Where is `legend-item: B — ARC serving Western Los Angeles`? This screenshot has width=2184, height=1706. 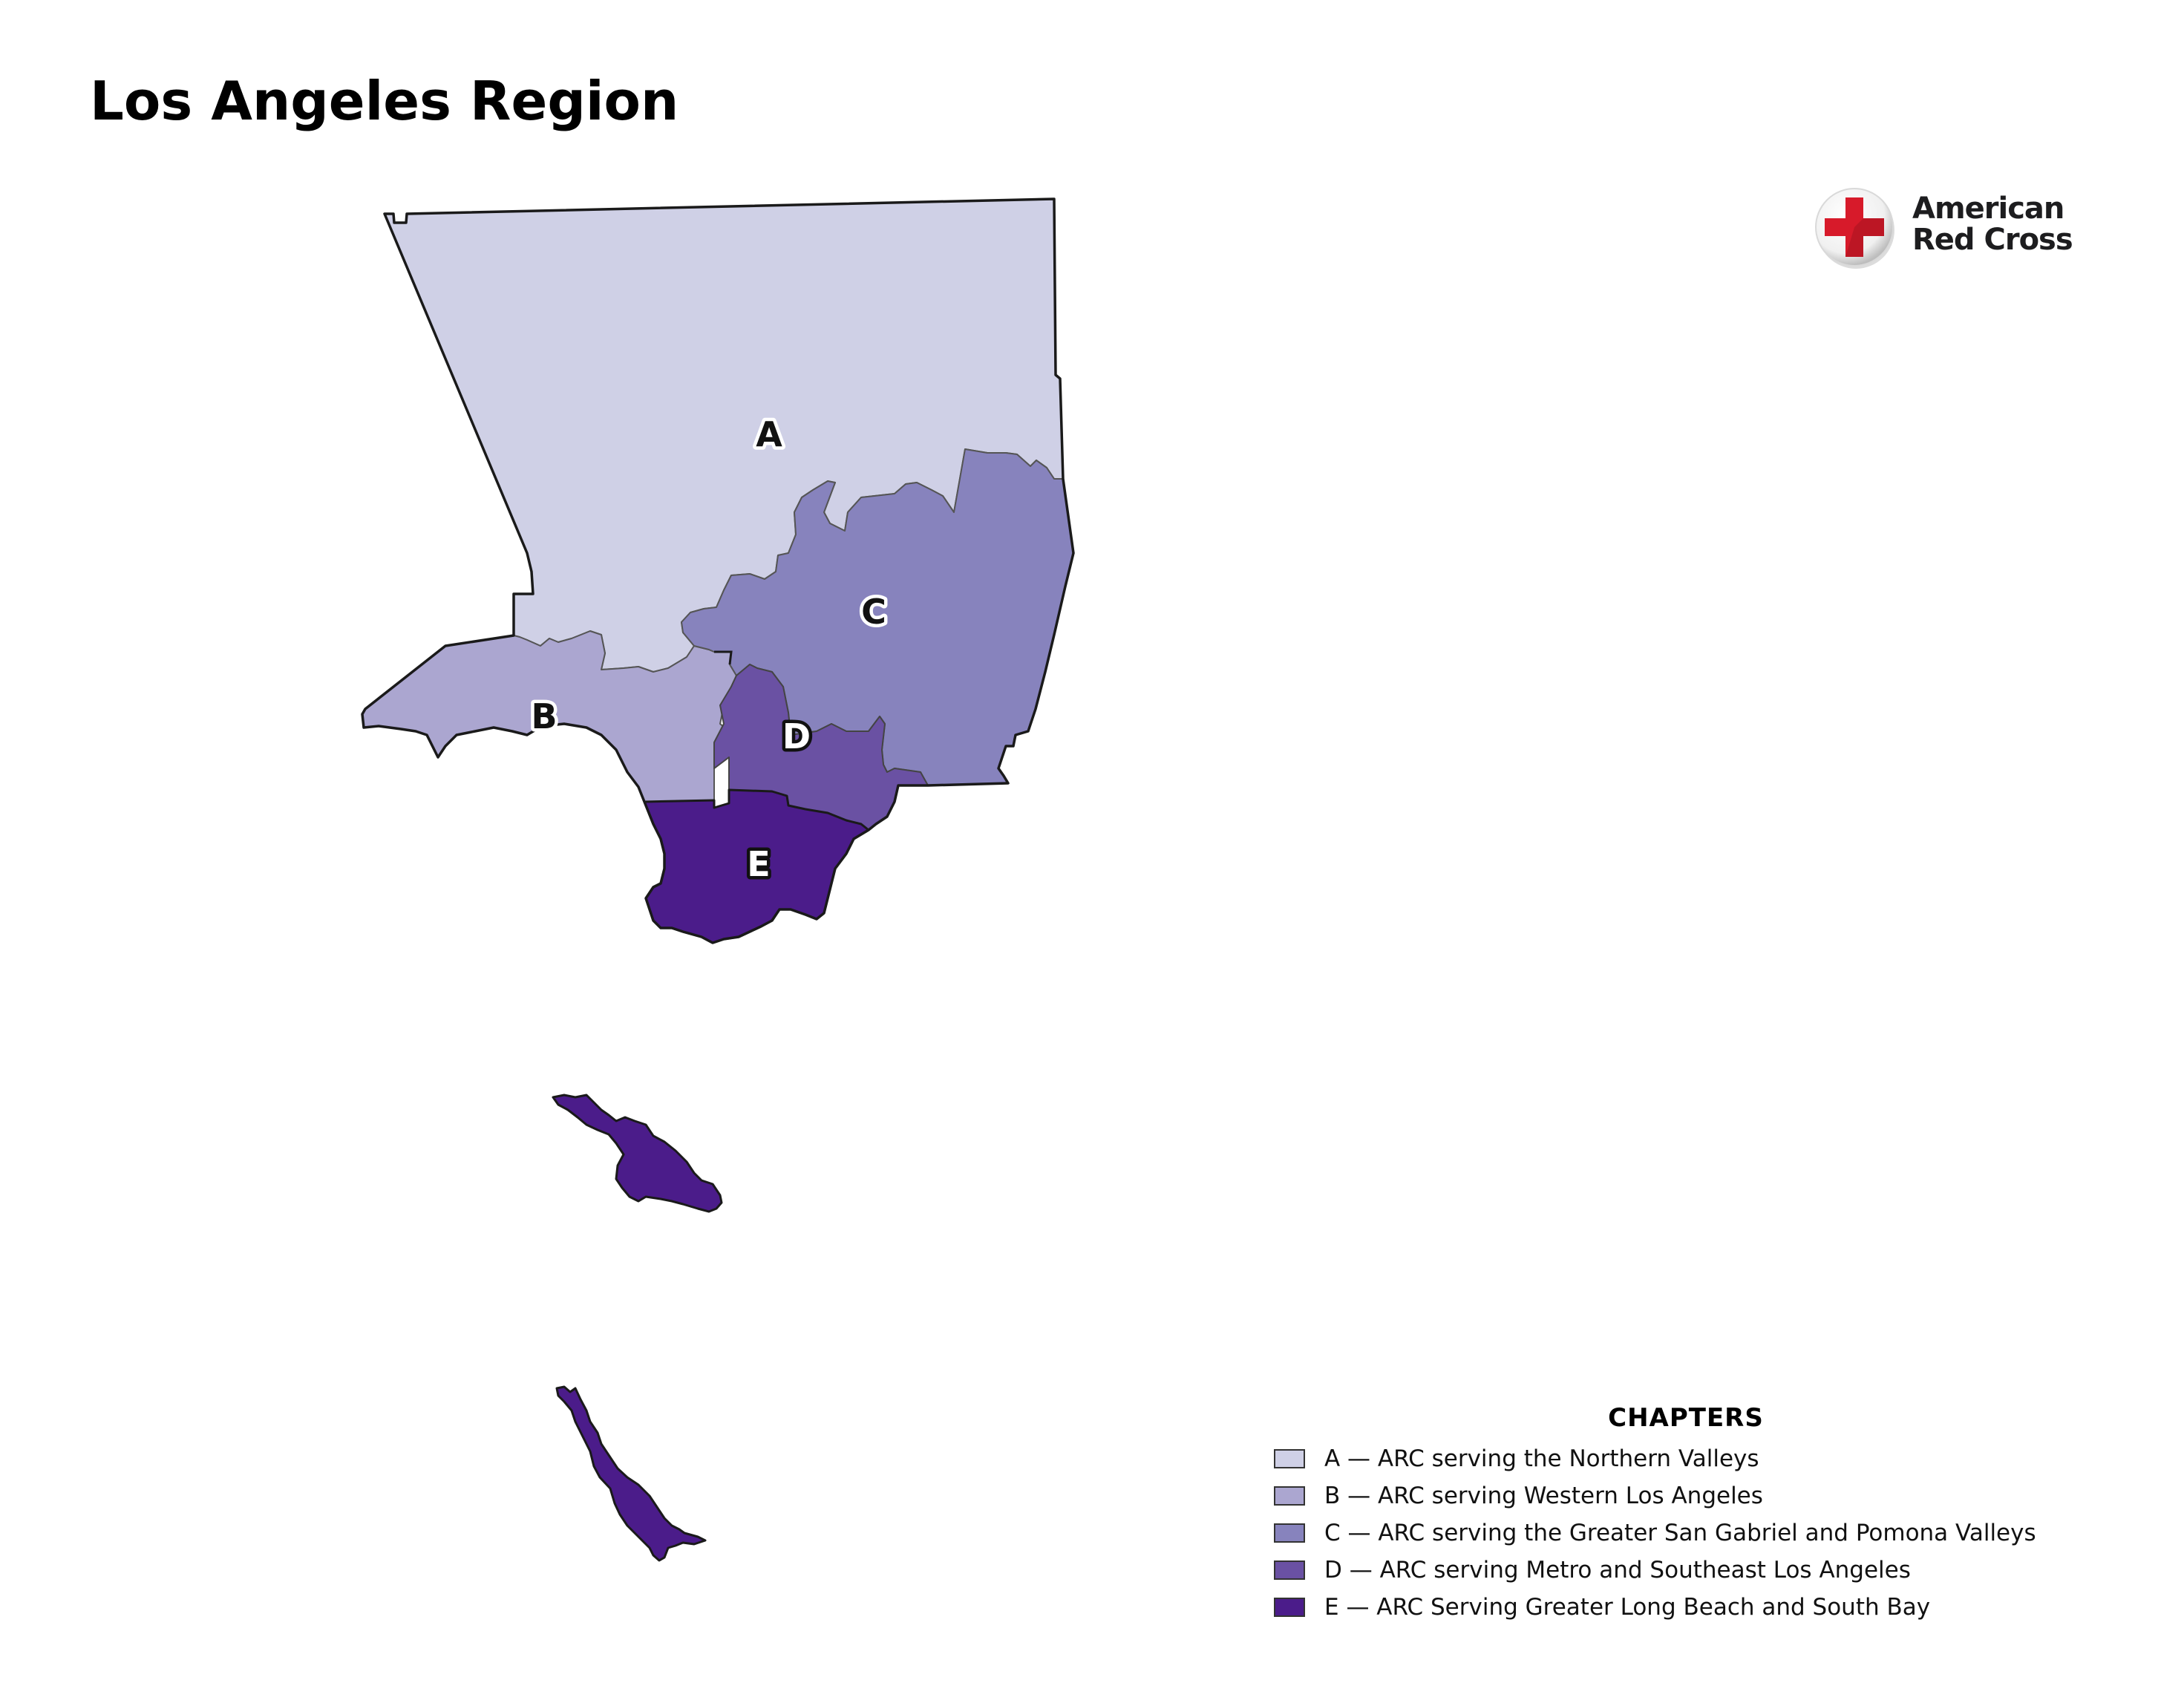 legend-item: B — ARC serving Western Los Angeles is located at coordinates (1704, 1495).